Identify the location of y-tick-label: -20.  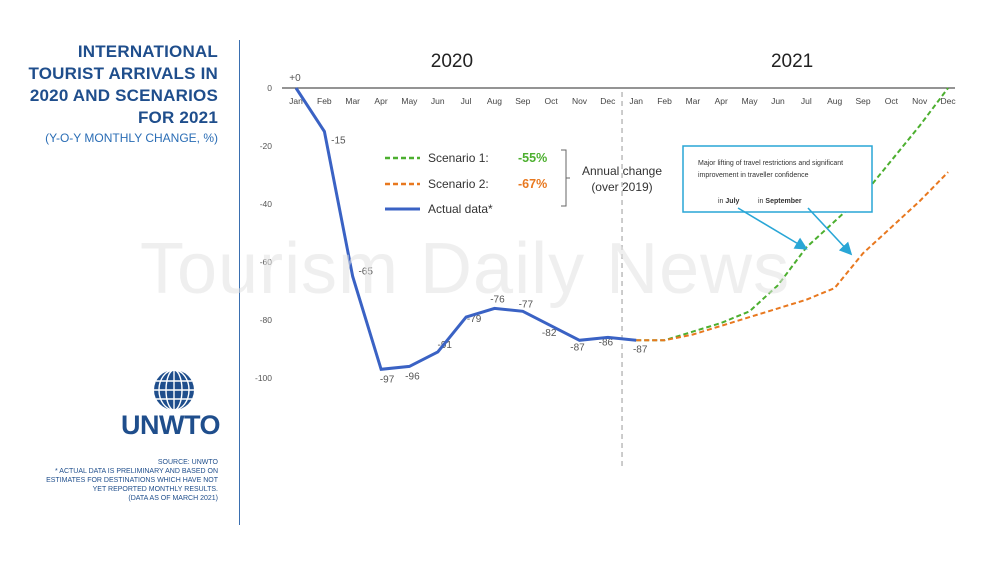
(266, 146).